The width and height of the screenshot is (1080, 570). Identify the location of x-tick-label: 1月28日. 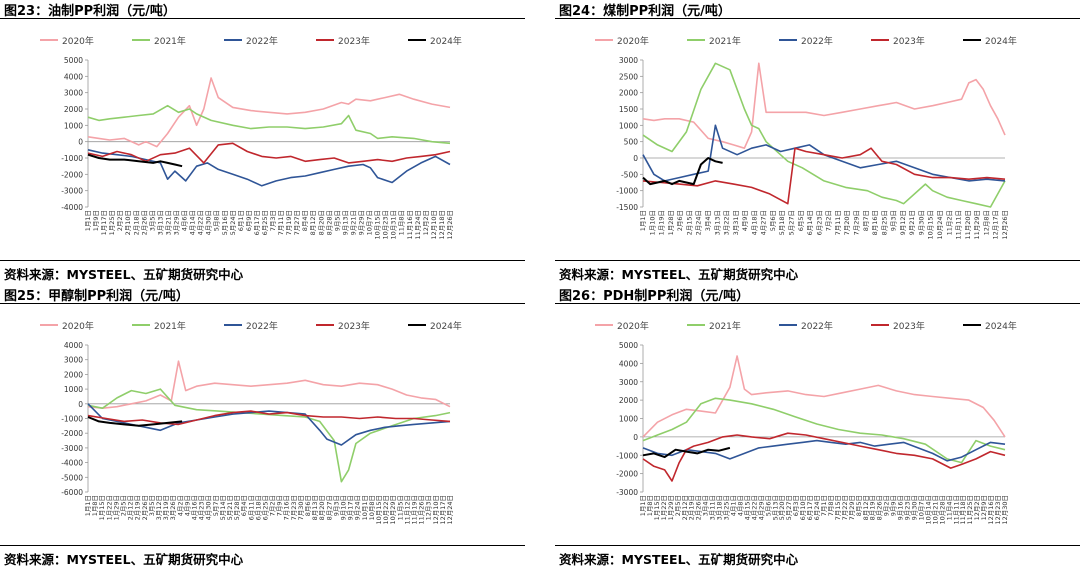
(671, 222).